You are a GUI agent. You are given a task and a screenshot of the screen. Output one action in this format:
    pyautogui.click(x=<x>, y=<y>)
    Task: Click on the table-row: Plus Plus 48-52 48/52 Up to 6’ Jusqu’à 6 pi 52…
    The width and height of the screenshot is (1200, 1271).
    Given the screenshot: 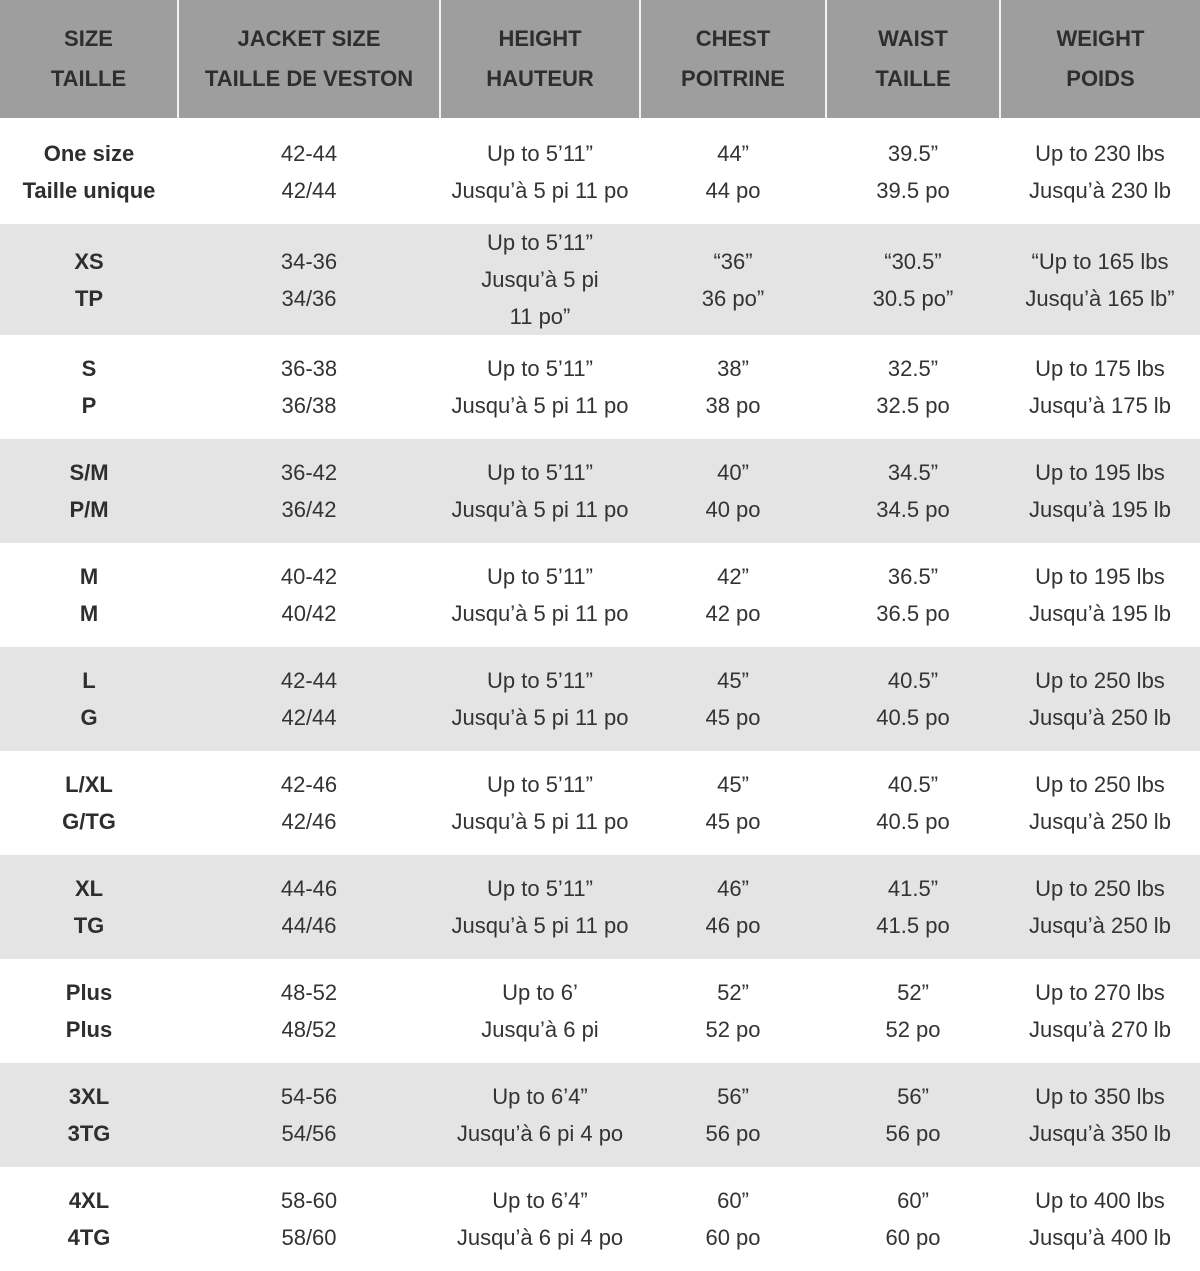 What is the action you would take?
    pyautogui.click(x=600, y=1011)
    